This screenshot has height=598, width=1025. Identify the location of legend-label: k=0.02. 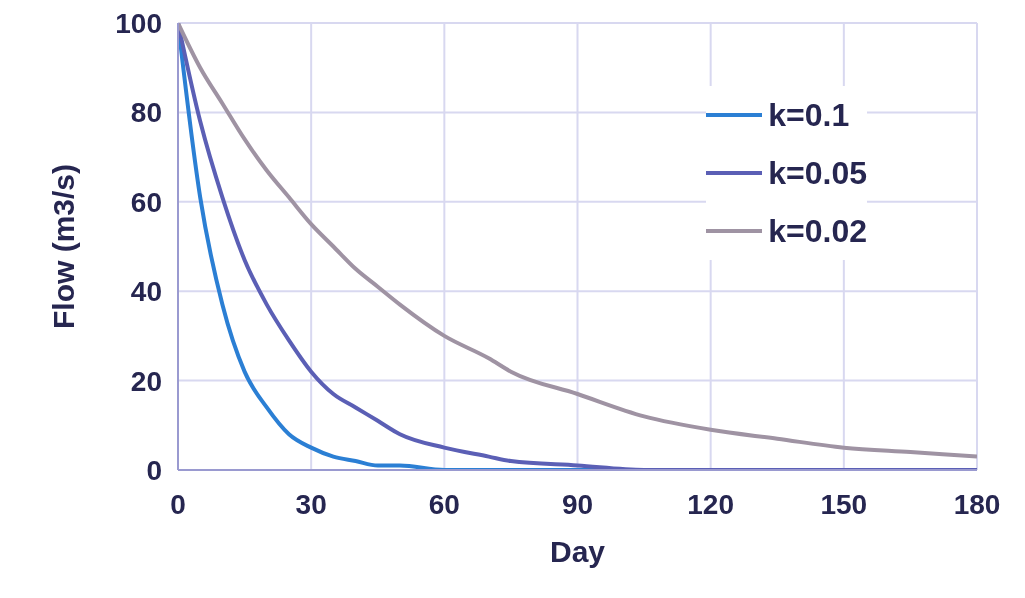
(817, 231).